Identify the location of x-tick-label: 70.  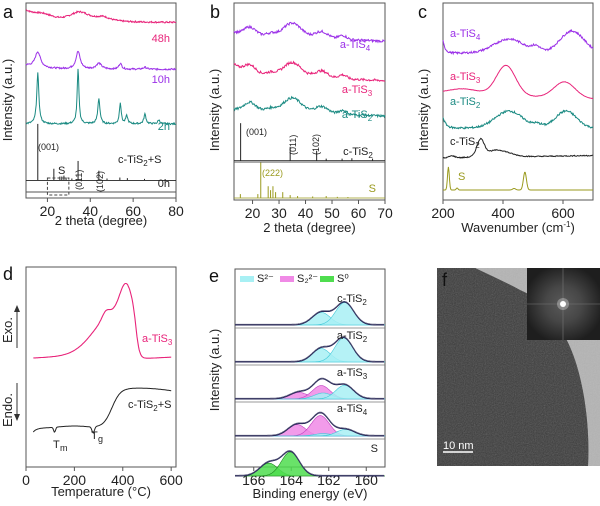
(385, 213).